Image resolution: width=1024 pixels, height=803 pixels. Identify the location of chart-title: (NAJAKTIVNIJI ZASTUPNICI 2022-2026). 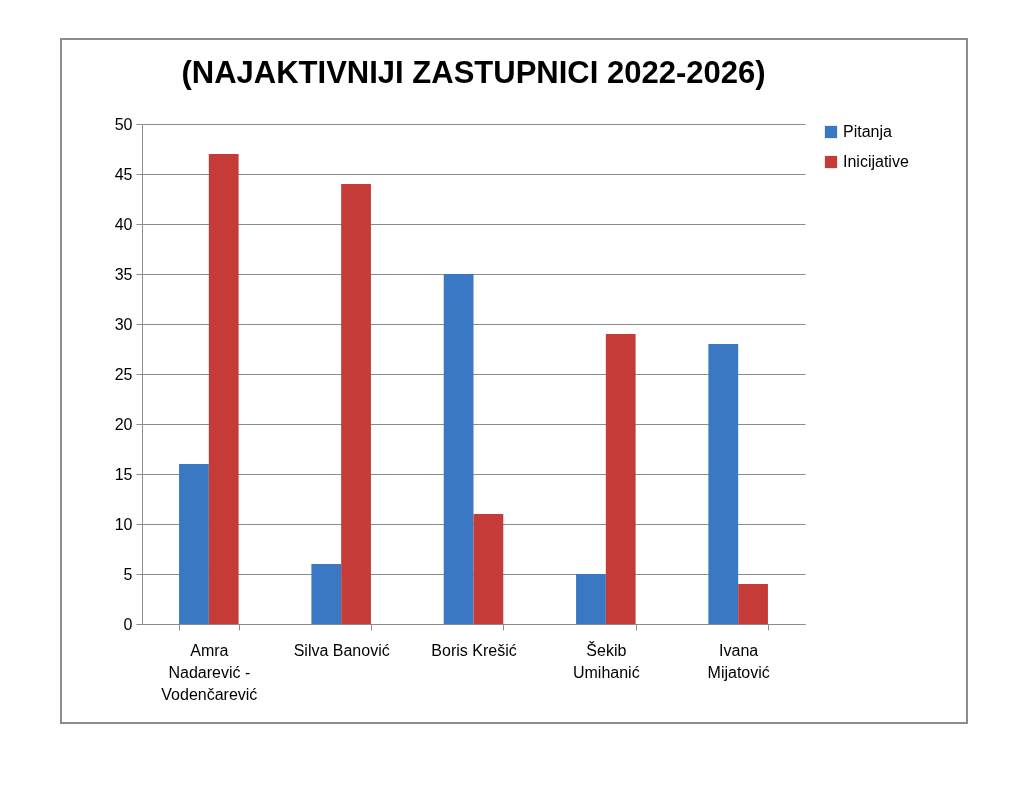
(473, 72).